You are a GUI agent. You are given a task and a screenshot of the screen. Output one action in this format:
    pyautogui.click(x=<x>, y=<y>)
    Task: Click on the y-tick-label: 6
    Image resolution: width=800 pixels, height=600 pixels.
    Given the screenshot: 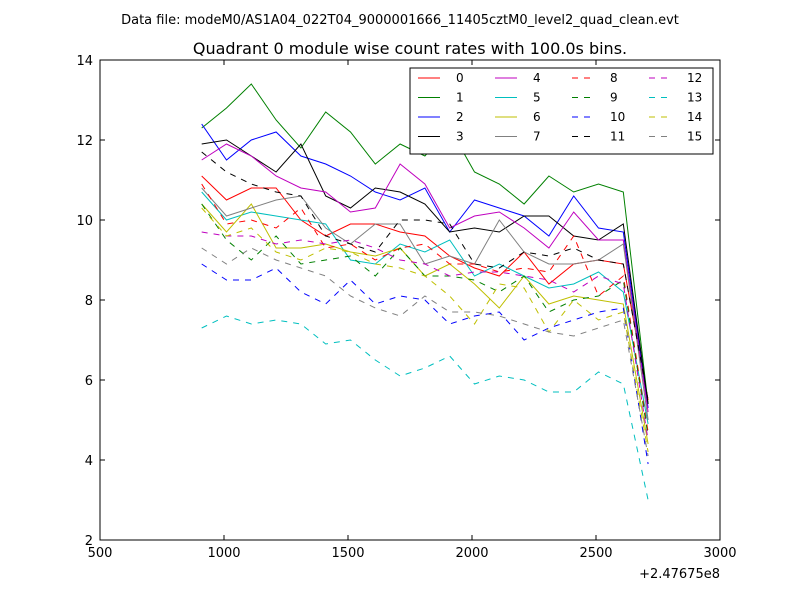 What is the action you would take?
    pyautogui.click(x=89, y=381)
    